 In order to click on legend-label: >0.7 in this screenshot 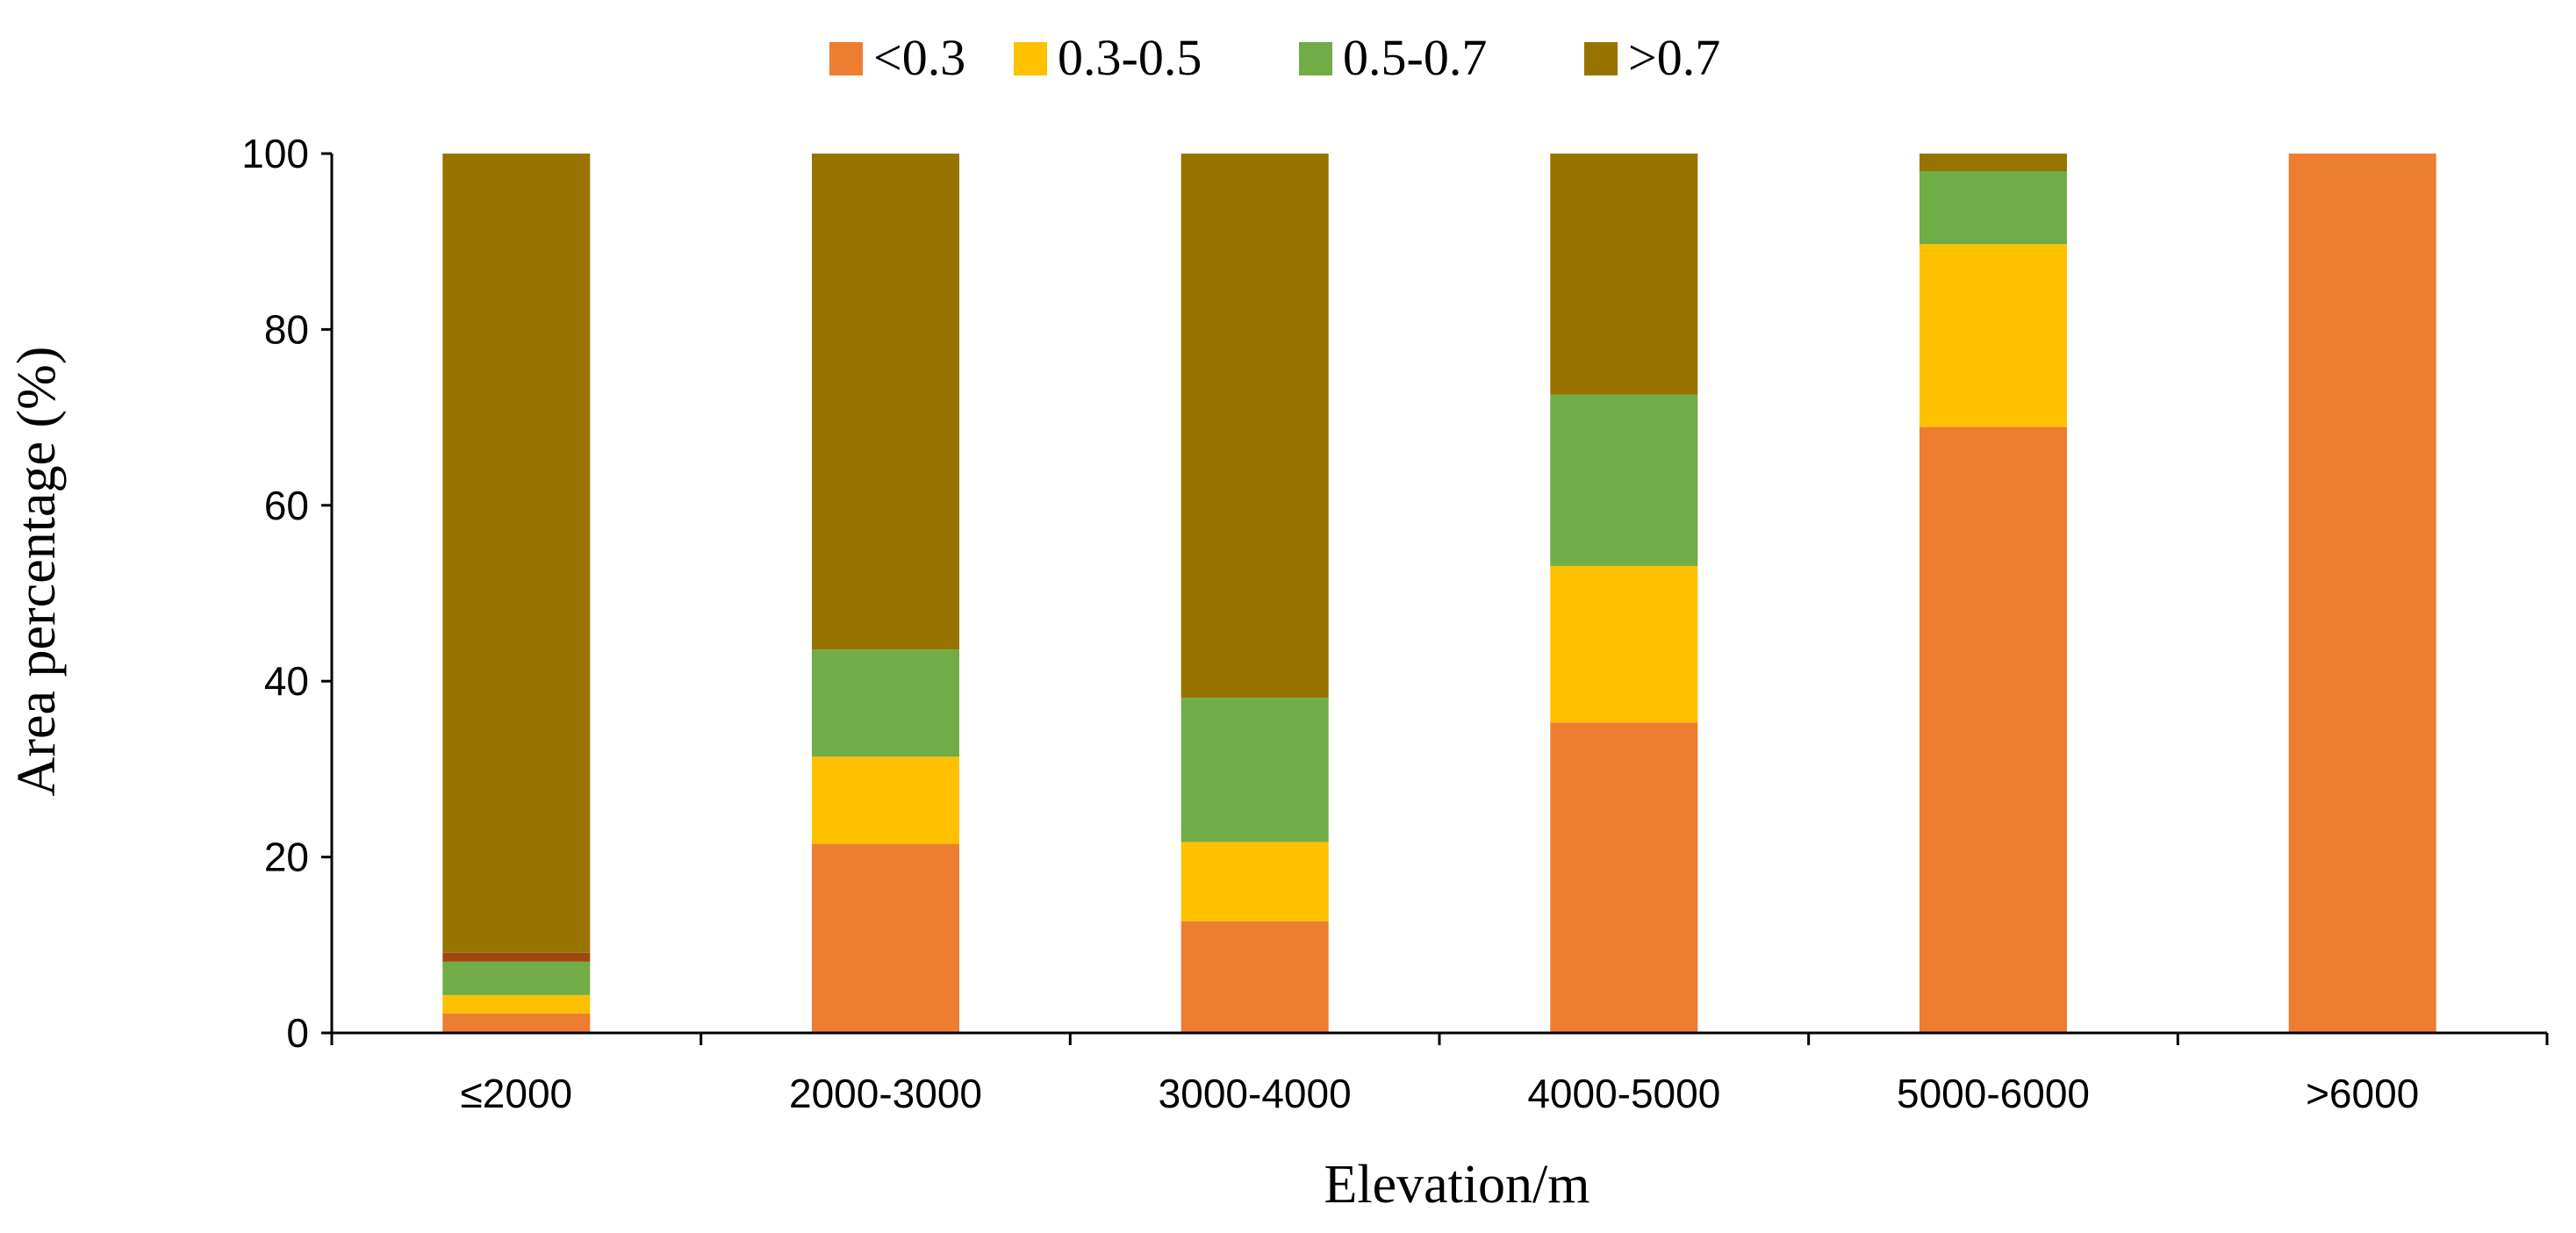, I will do `click(1674, 57)`.